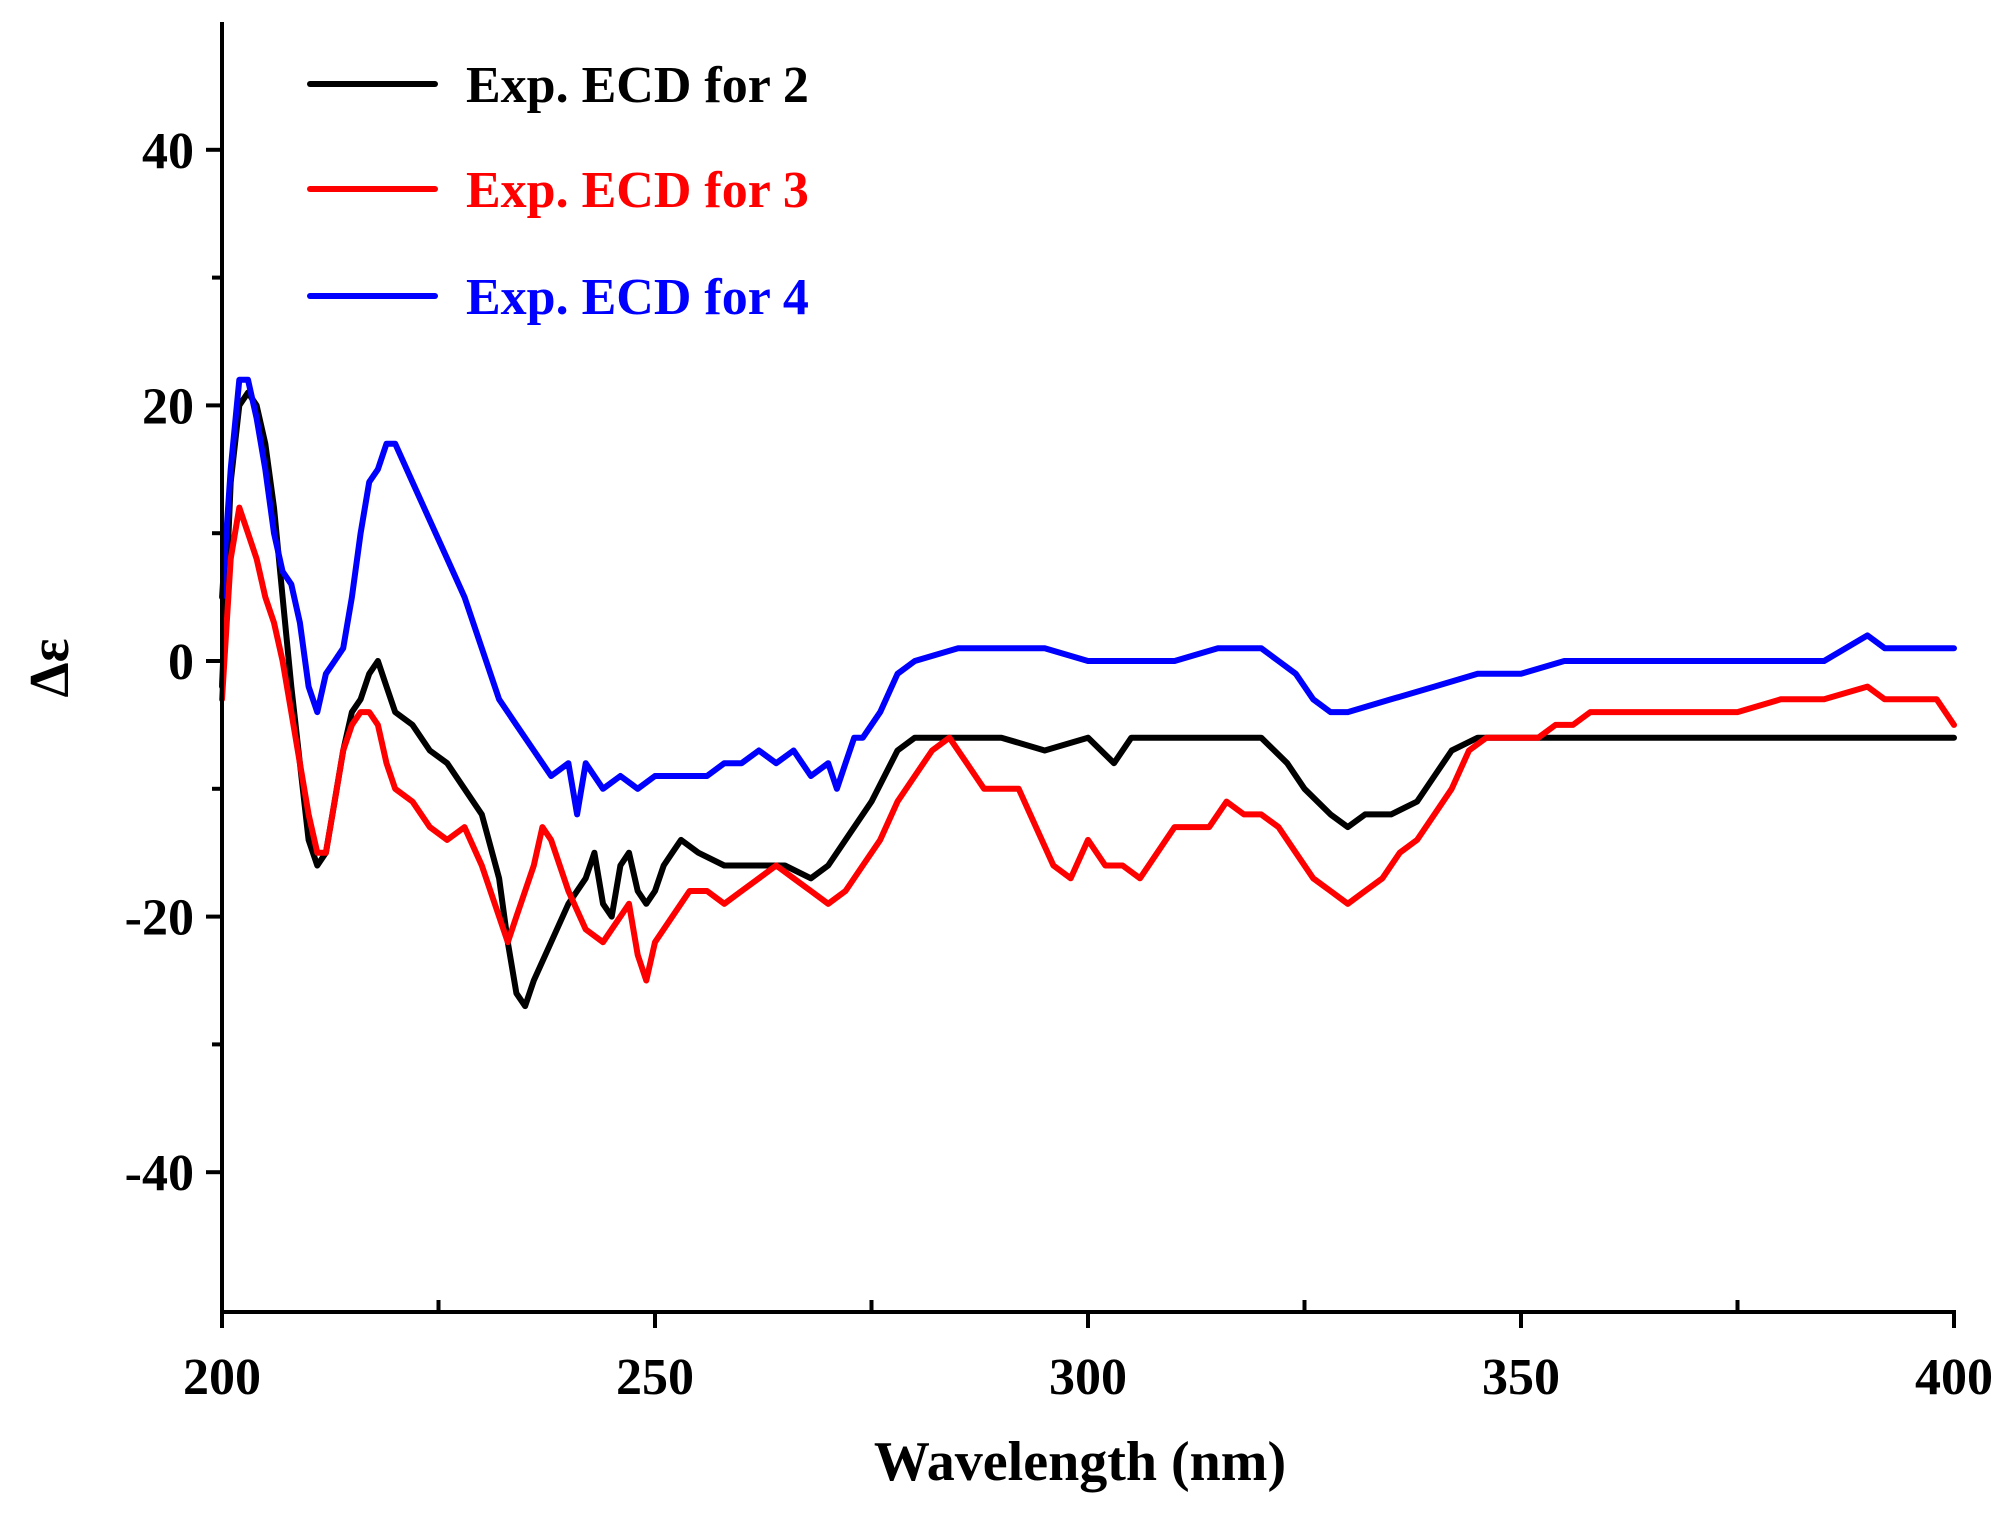 Image resolution: width=2007 pixels, height=1515 pixels. What do you see at coordinates (168, 406) in the screenshot?
I see `y-tick-label: 20` at bounding box center [168, 406].